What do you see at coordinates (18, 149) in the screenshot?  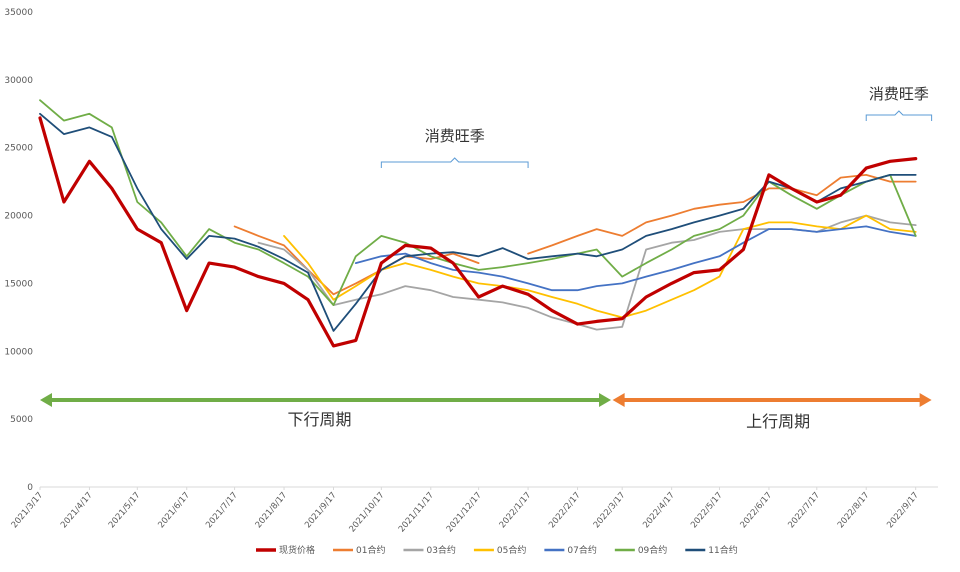 I see `y-tick-label: 25000` at bounding box center [18, 149].